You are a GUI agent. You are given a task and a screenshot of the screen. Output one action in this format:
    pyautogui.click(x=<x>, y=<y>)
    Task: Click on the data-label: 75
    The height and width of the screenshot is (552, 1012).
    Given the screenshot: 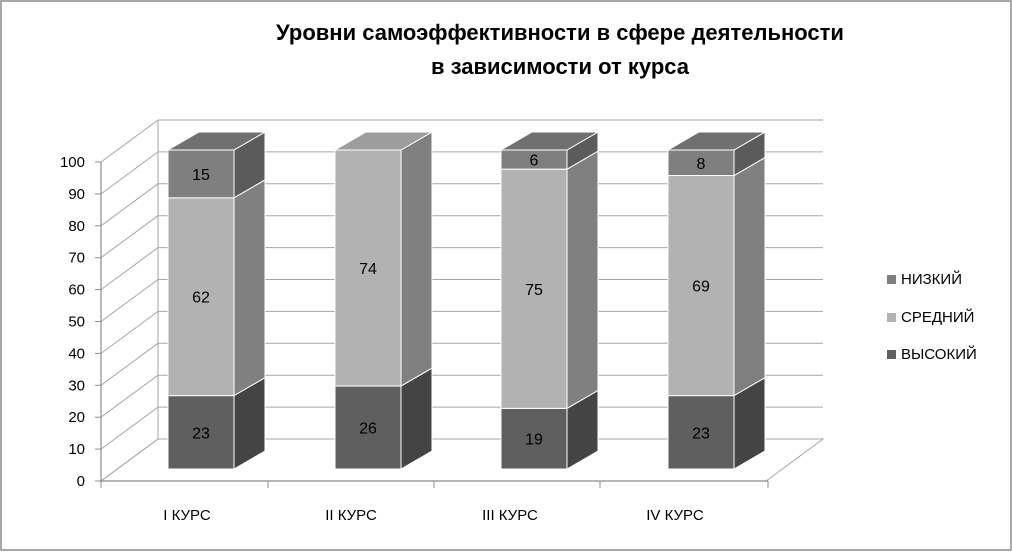 What is the action you would take?
    pyautogui.click(x=534, y=290)
    